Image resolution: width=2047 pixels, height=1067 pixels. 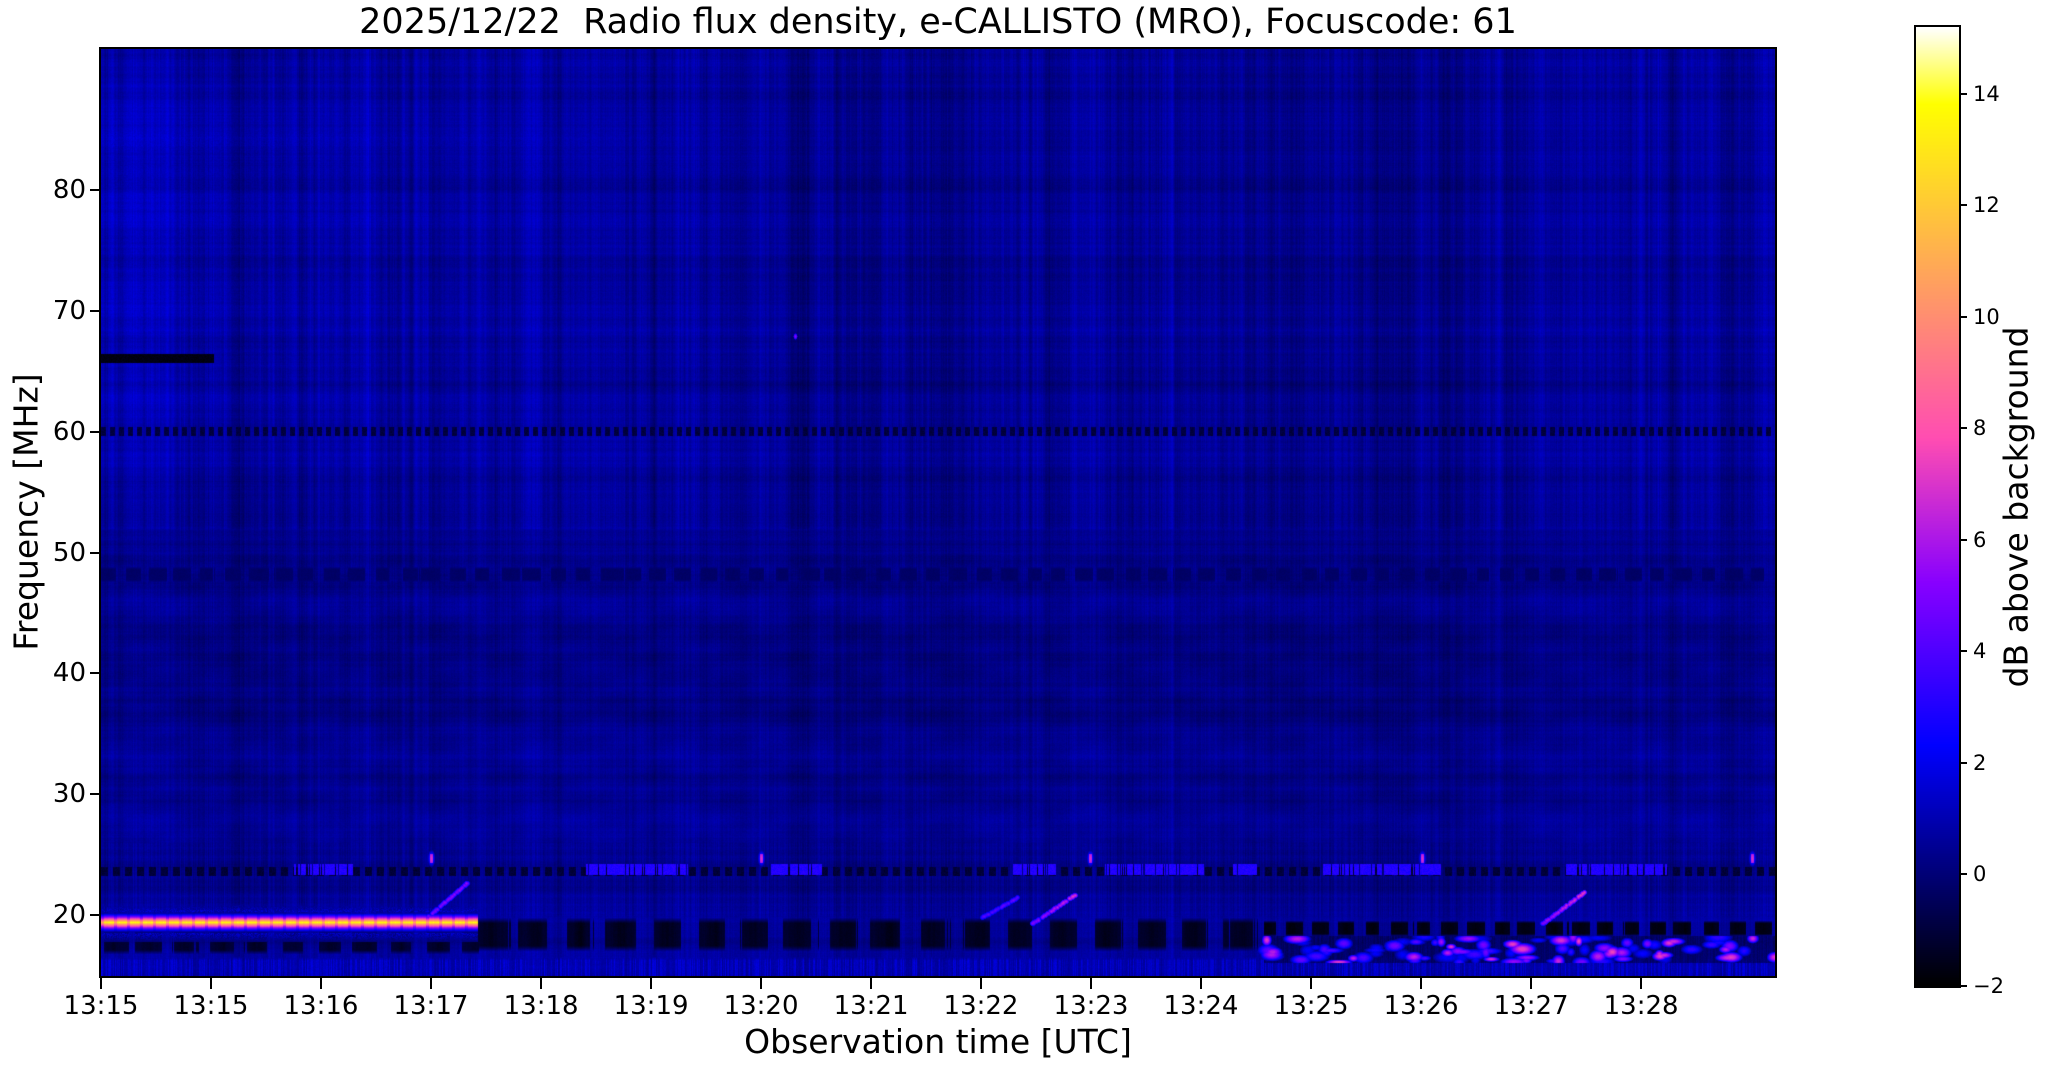 I want to click on colorbar-tick-label: 4, so click(x=1980, y=651).